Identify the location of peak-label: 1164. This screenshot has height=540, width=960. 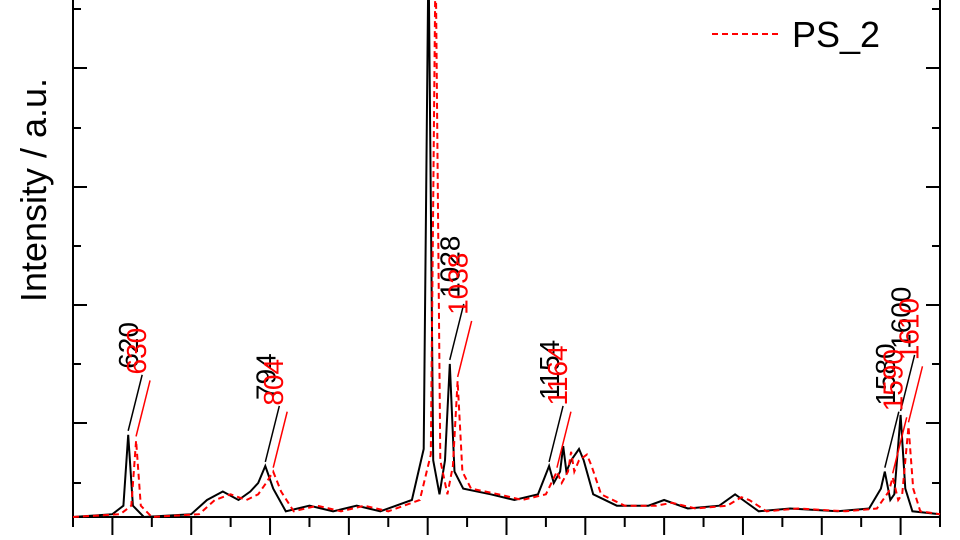
(557, 375).